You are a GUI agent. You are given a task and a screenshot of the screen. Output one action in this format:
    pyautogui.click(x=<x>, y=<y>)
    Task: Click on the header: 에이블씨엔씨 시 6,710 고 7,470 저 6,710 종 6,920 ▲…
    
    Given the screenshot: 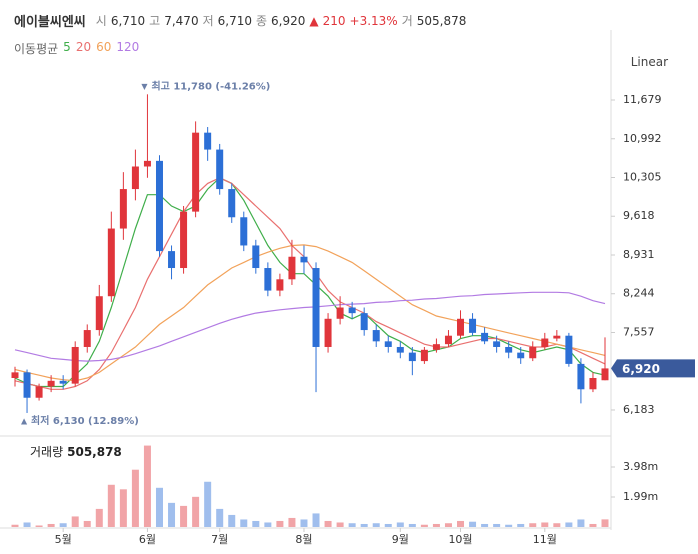 What is the action you would take?
    pyautogui.click(x=240, y=21)
    